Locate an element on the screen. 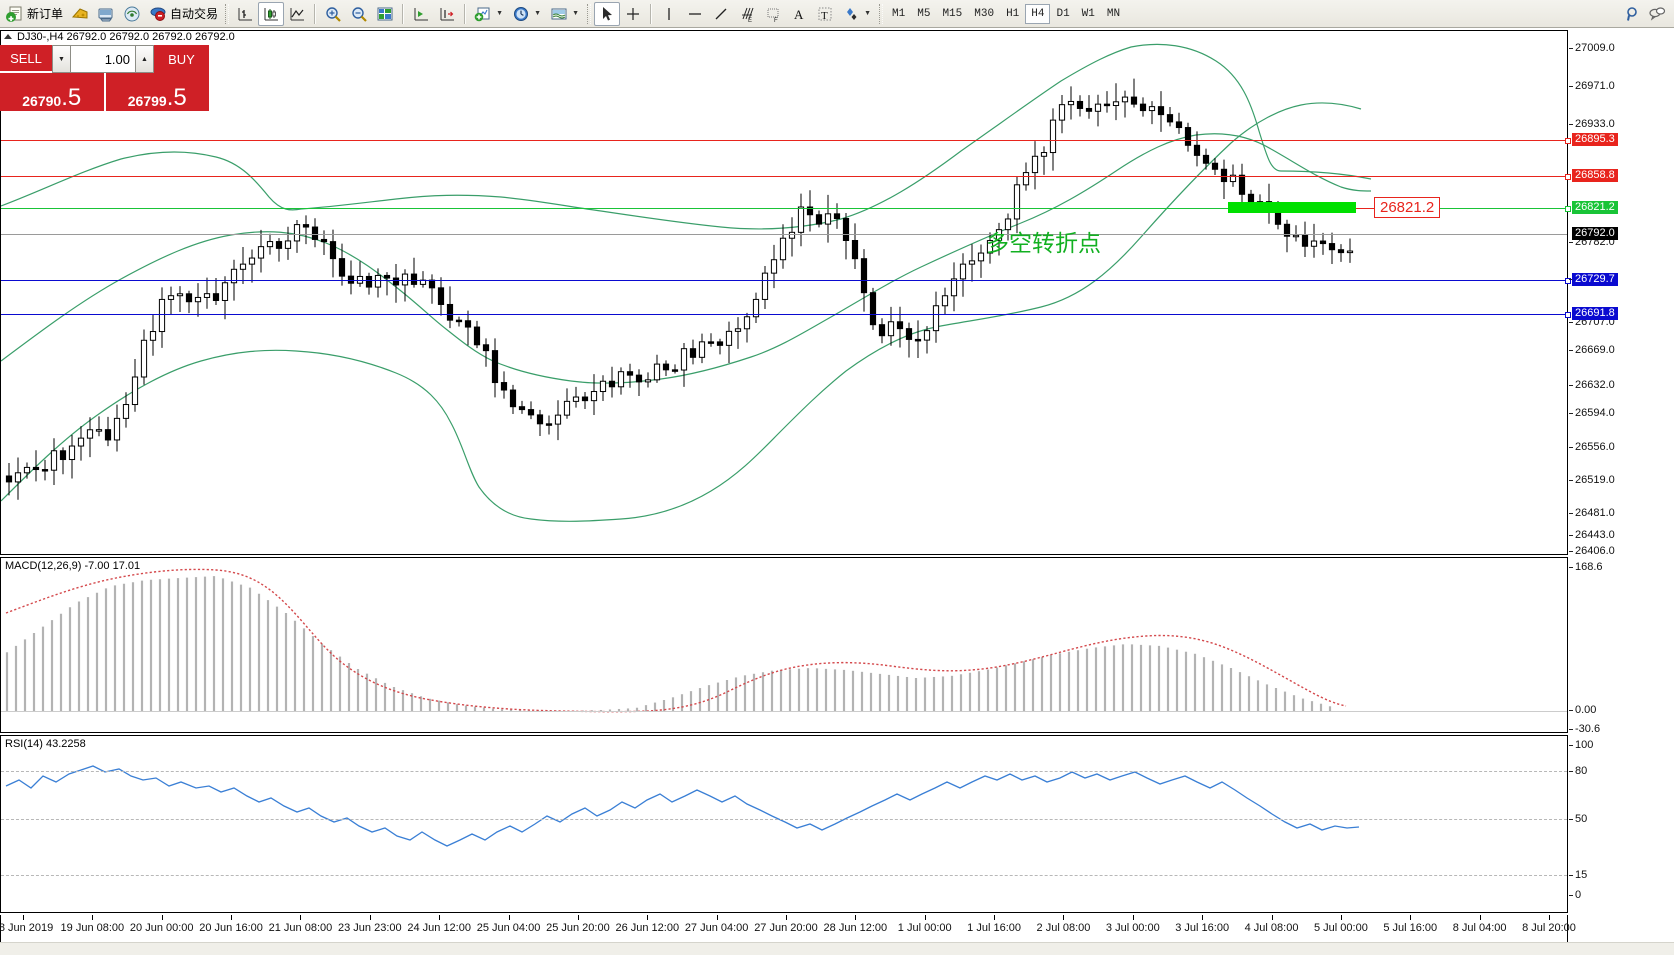  symbol-info-bar: DJ30-,H4 26792.0 26792.0 26792.0 26792.0 is located at coordinates (837, 36).